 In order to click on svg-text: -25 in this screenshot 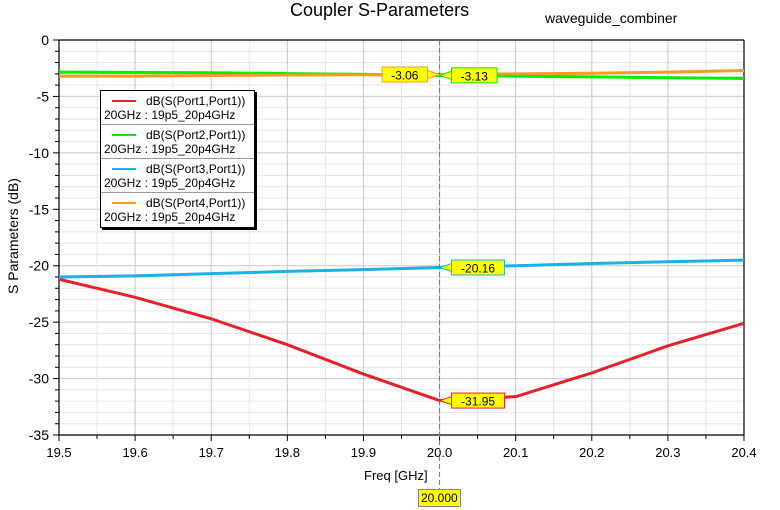, I will do `click(39, 322)`.